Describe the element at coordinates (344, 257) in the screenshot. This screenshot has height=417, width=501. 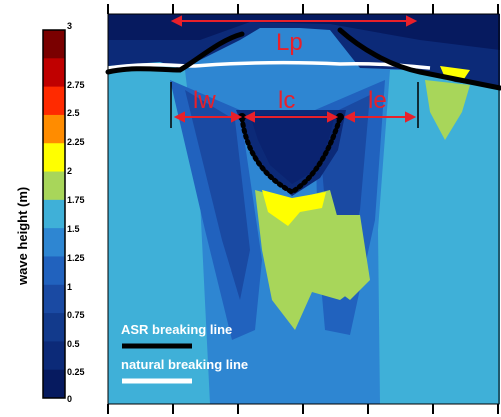
I see `field-green-east` at that location.